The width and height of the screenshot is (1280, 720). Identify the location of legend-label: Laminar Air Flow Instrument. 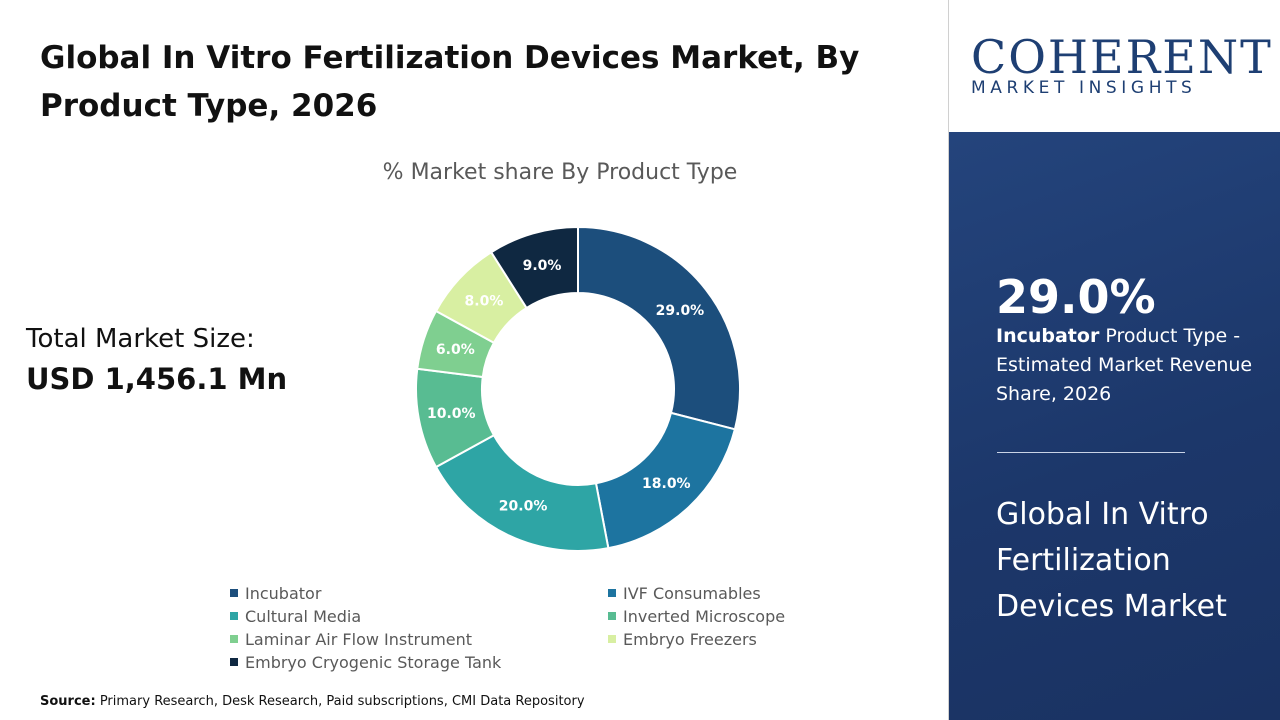
(359, 639).